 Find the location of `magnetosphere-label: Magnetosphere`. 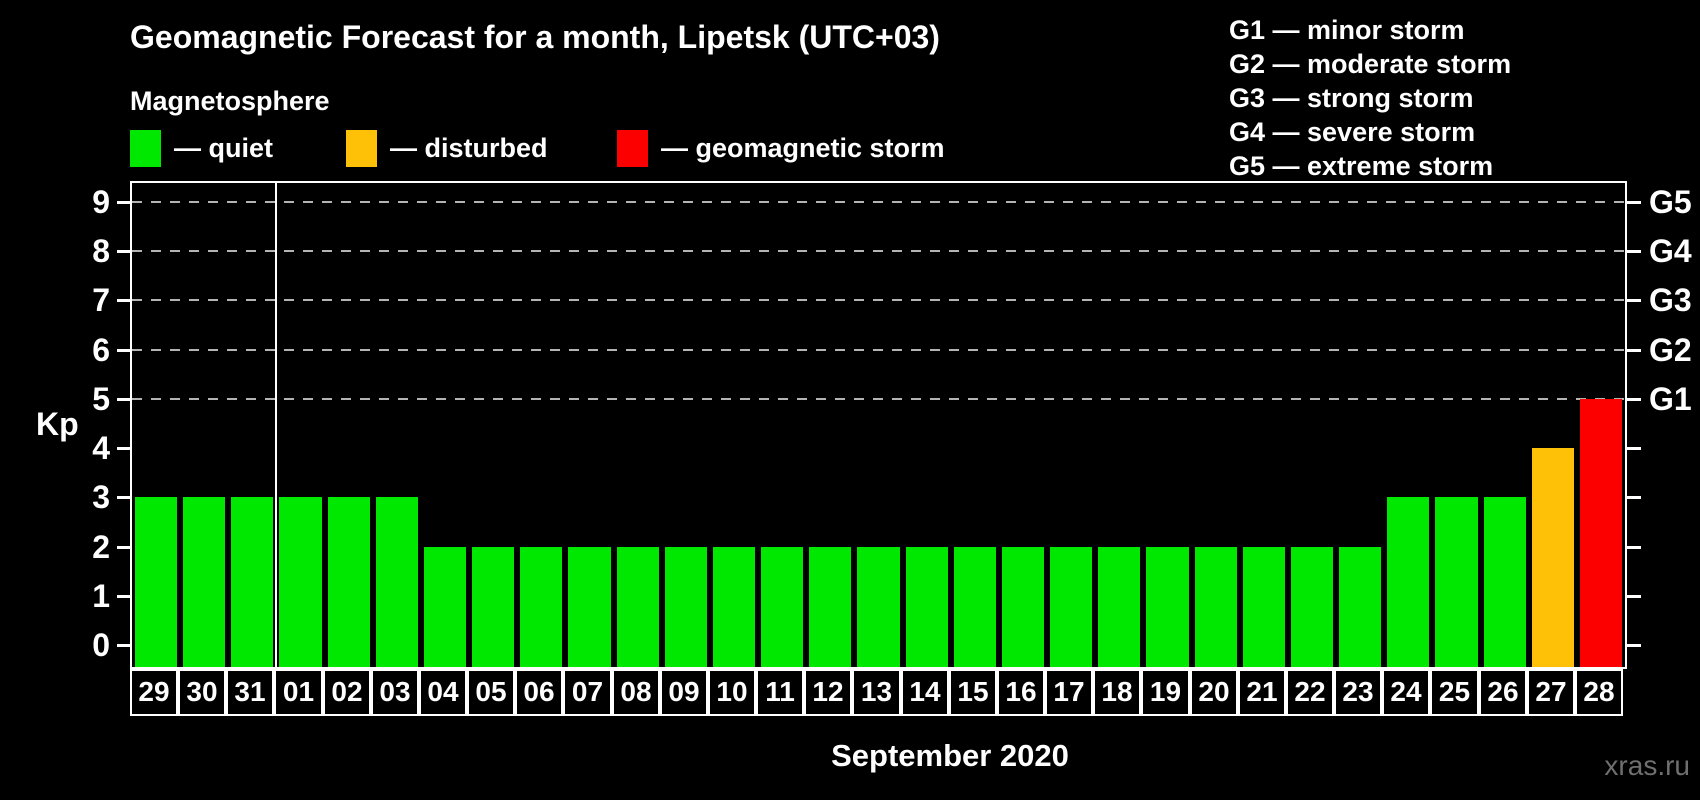

magnetosphere-label: Magnetosphere is located at coordinates (230, 101).